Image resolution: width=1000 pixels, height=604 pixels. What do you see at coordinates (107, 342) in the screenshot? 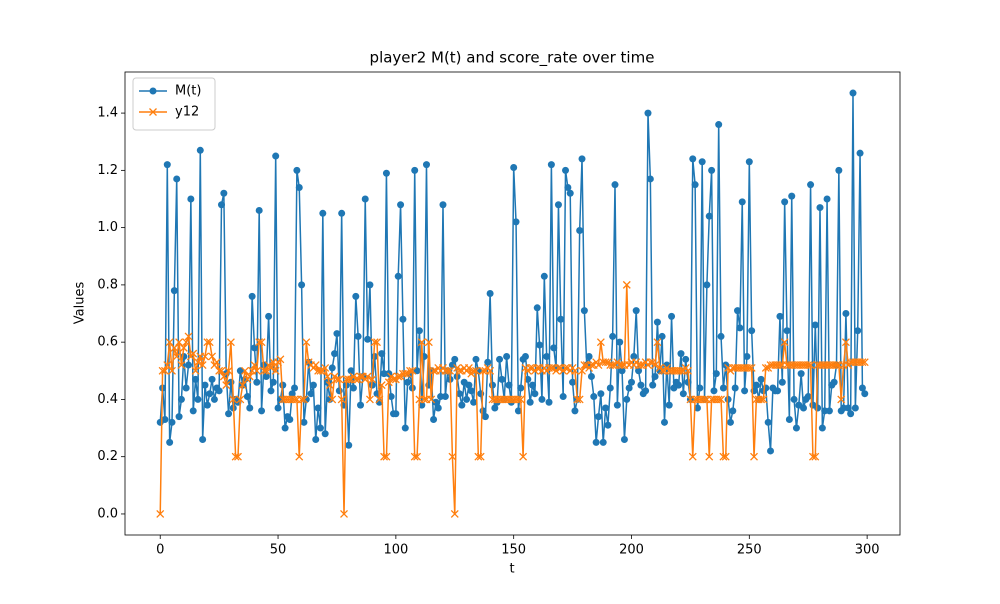
I see `y-tick-label: 0.6` at bounding box center [107, 342].